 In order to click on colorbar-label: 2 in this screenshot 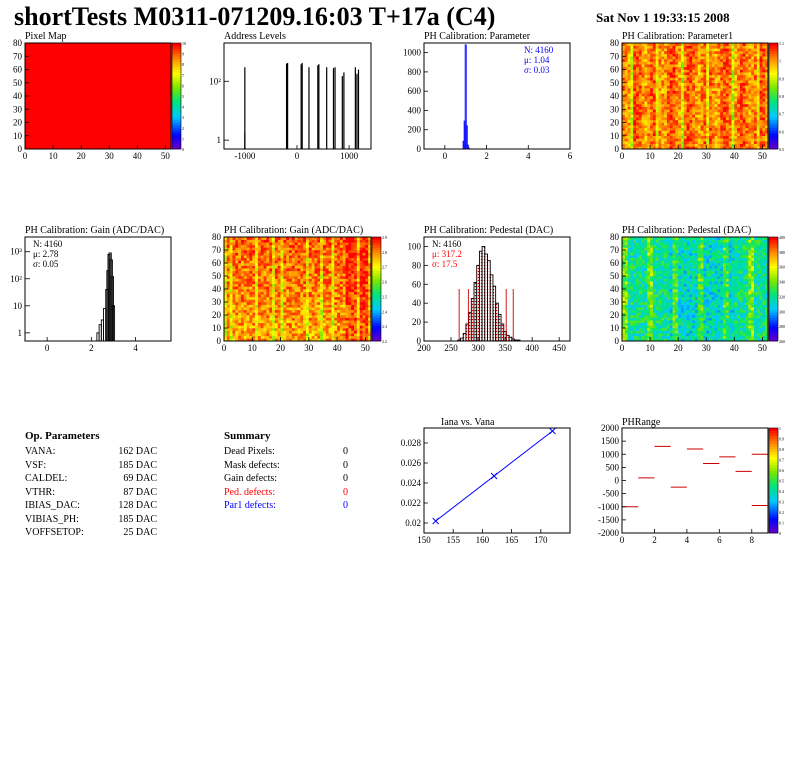, I will do `click(183, 128)`.